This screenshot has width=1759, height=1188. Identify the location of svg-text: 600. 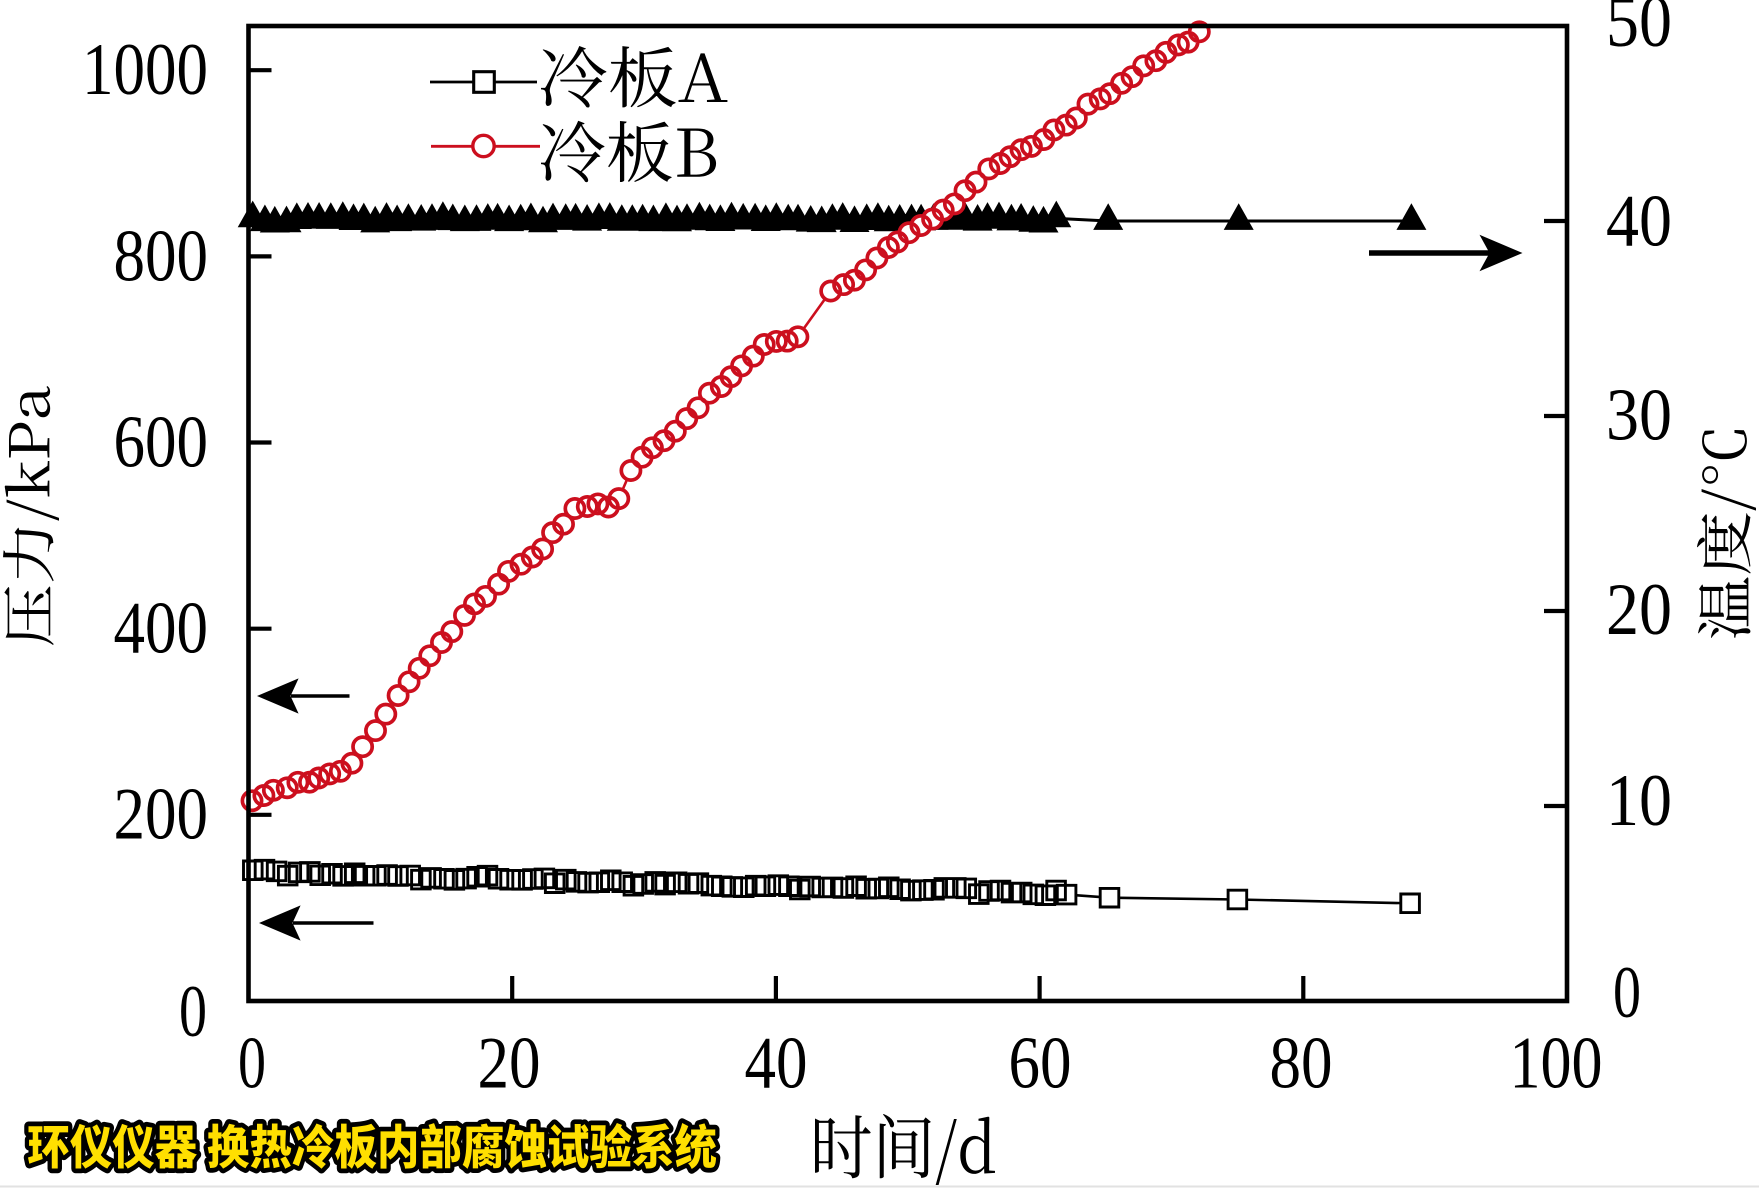
(161, 442).